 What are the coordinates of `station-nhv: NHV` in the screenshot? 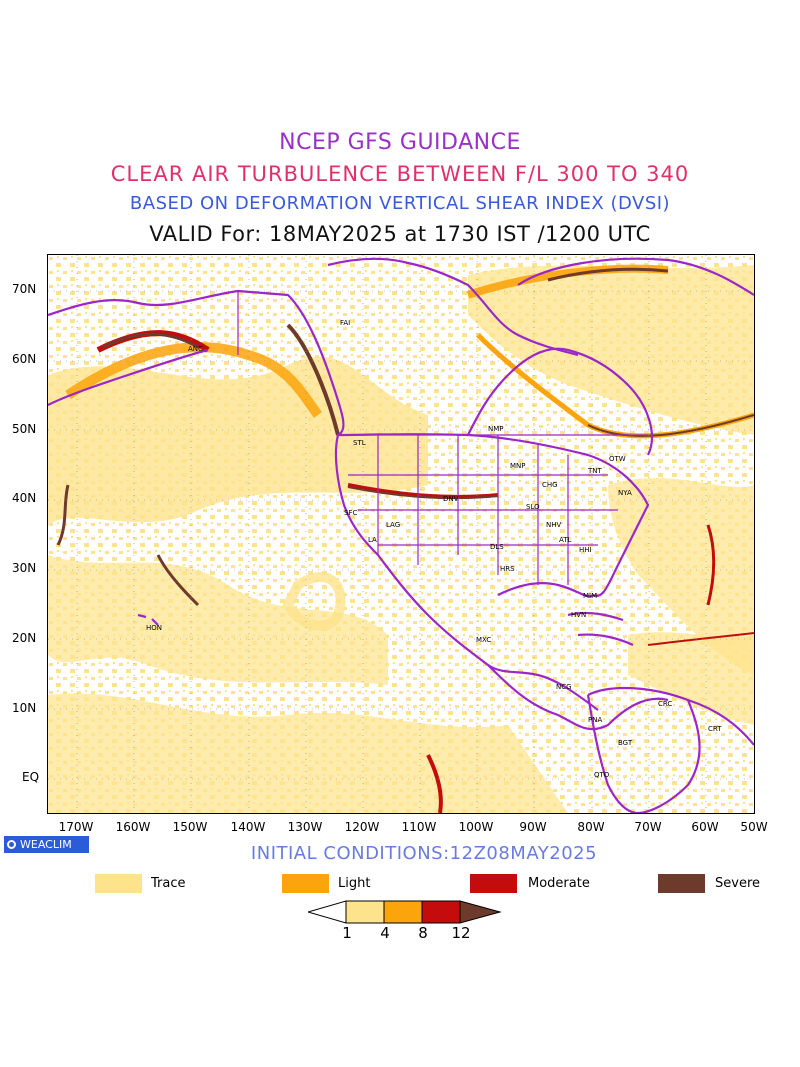 It's located at (554, 525).